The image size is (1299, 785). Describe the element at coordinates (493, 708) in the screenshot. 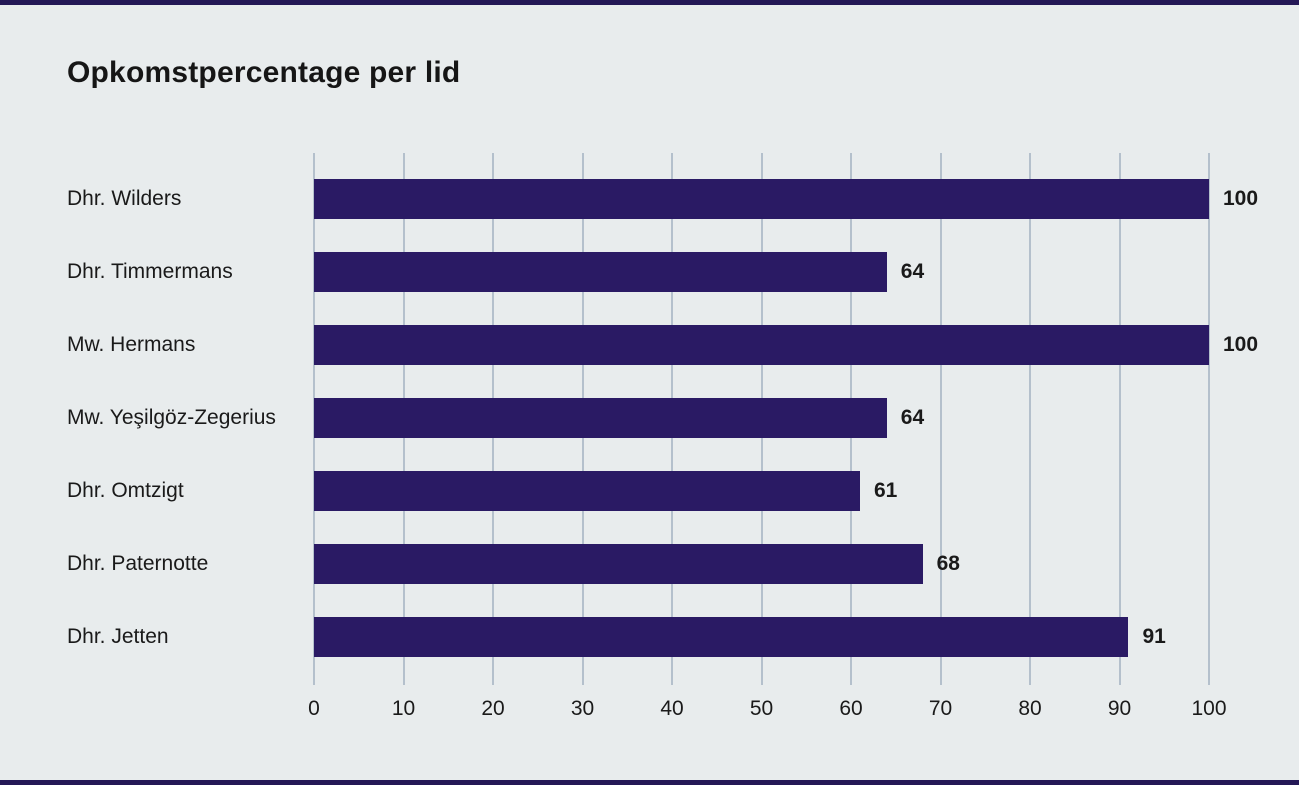

I see `x-axis-tick-label: 20` at that location.